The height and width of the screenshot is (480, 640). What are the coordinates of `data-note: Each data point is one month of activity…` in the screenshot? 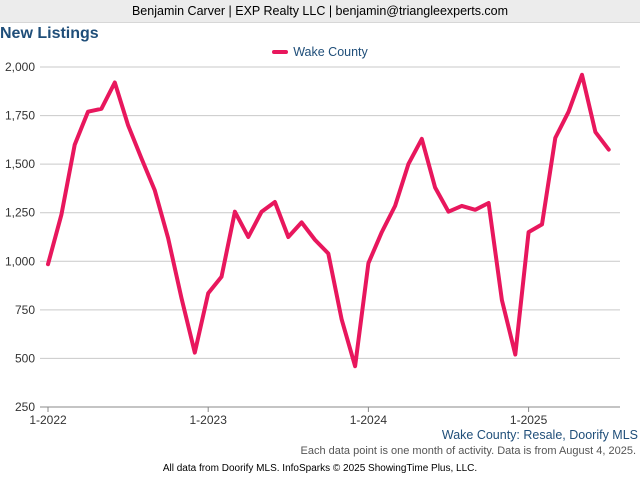 It's located at (468, 451).